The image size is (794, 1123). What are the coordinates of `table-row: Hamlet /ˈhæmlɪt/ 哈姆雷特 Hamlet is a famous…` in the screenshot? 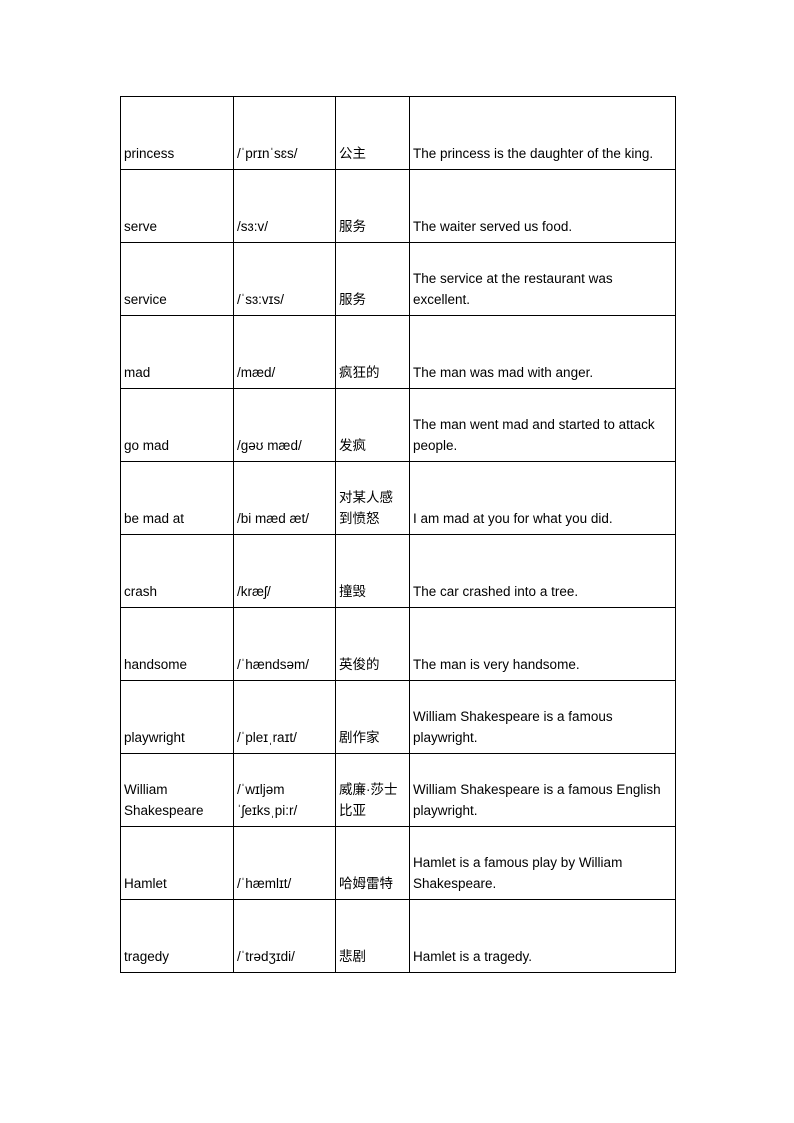 It's located at (398, 863).